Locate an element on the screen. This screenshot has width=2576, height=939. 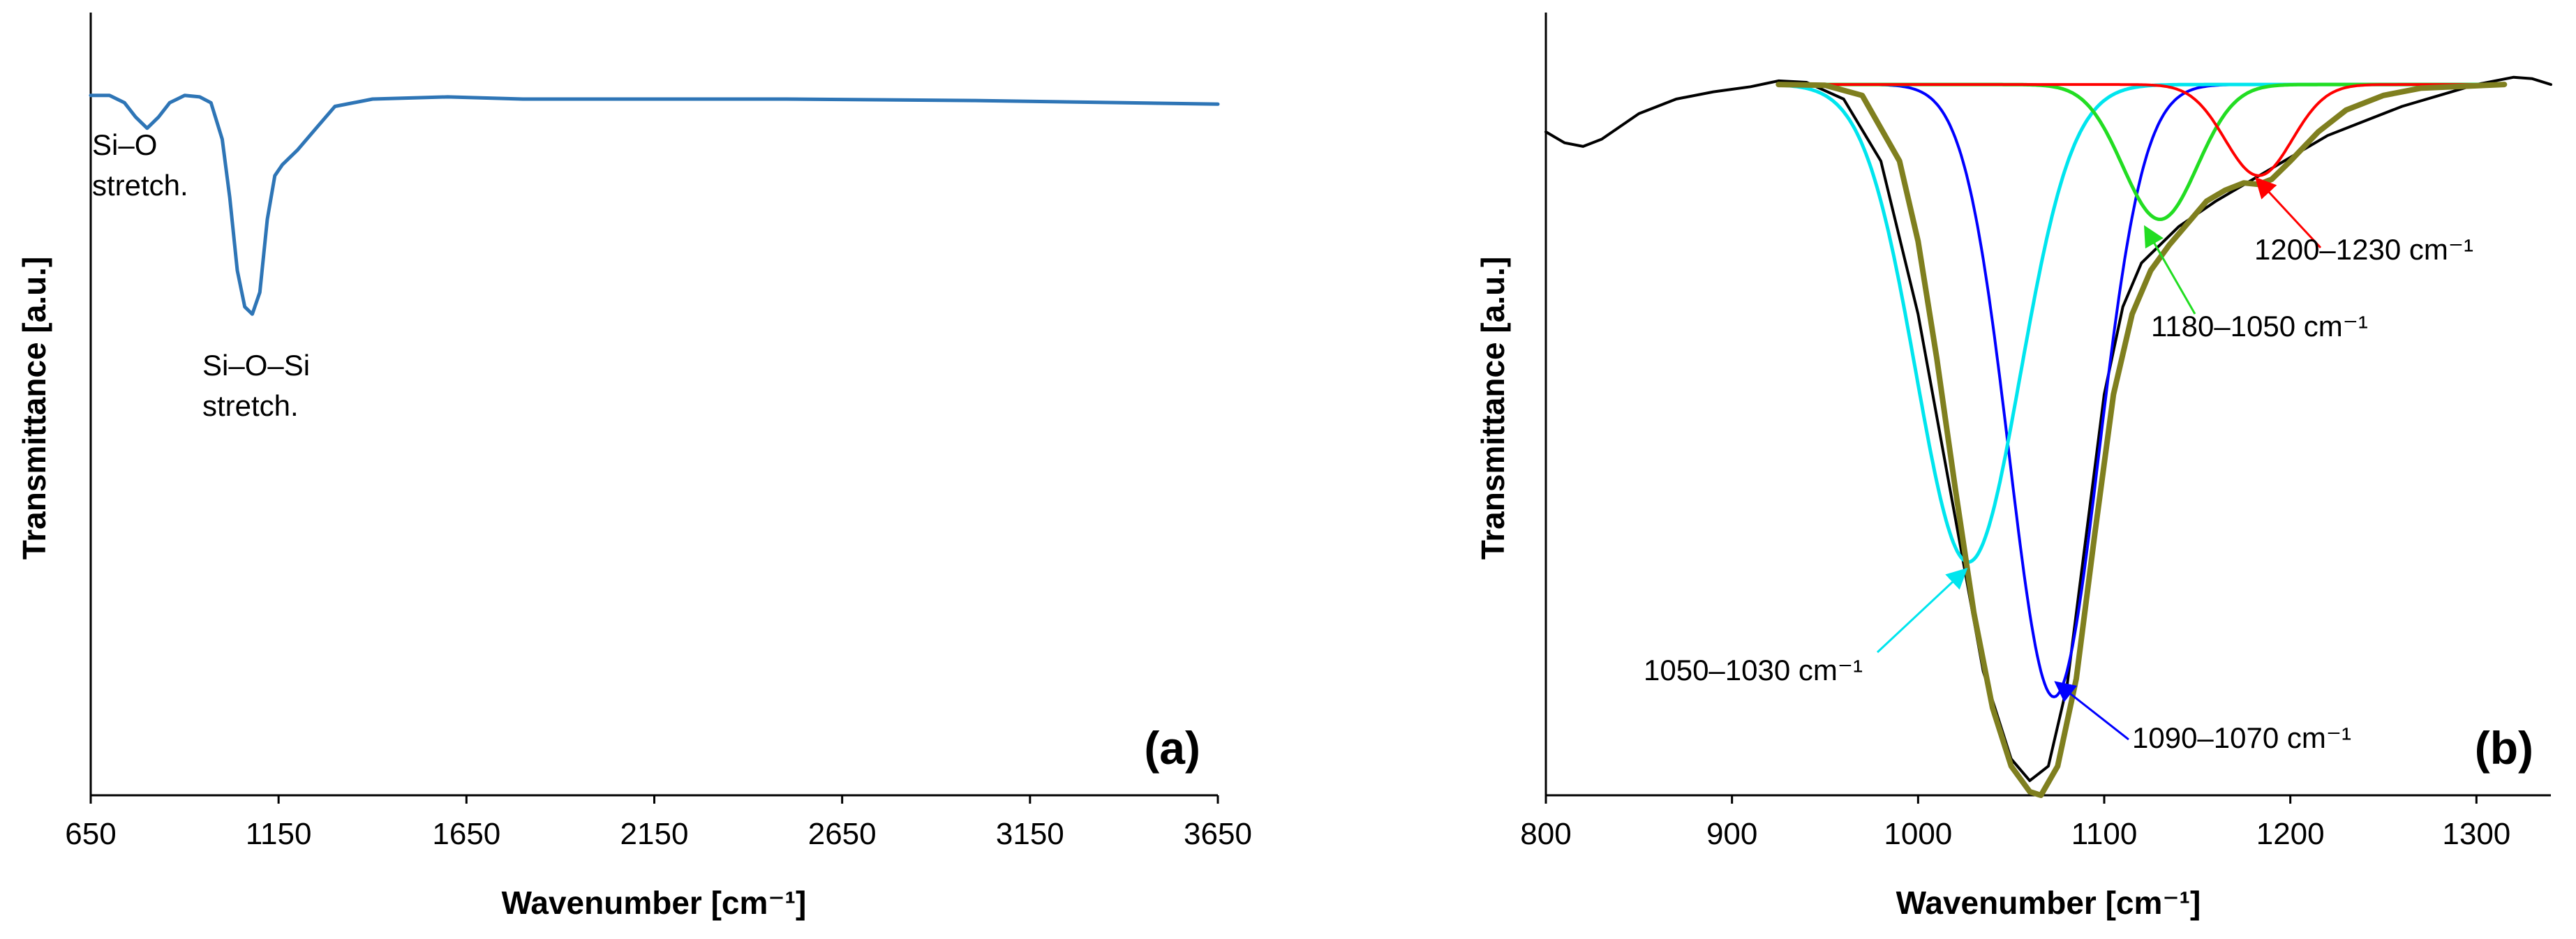
panel-b-fit-peak-1027-line is located at coordinates (2141, 323).